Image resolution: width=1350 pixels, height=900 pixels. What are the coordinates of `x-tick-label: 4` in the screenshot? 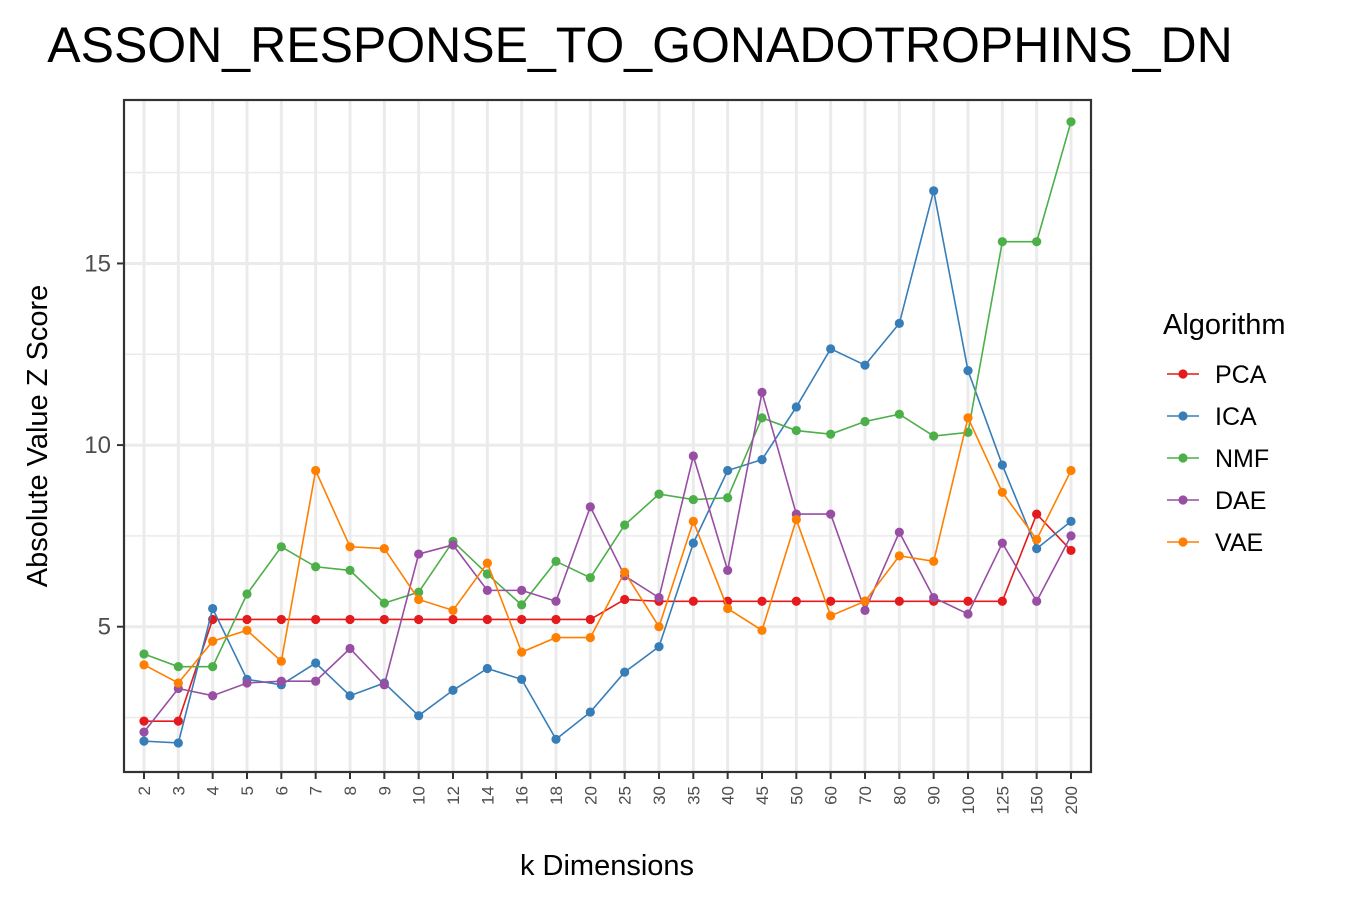 It's located at (213, 790).